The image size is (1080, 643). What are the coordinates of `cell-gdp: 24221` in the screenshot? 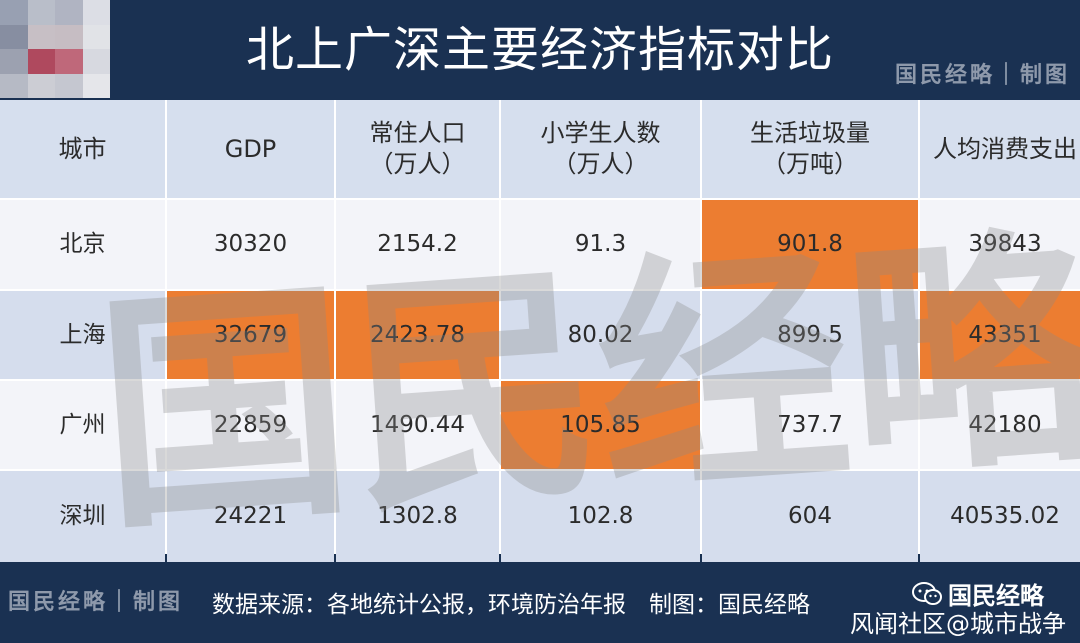 It's located at (250, 516).